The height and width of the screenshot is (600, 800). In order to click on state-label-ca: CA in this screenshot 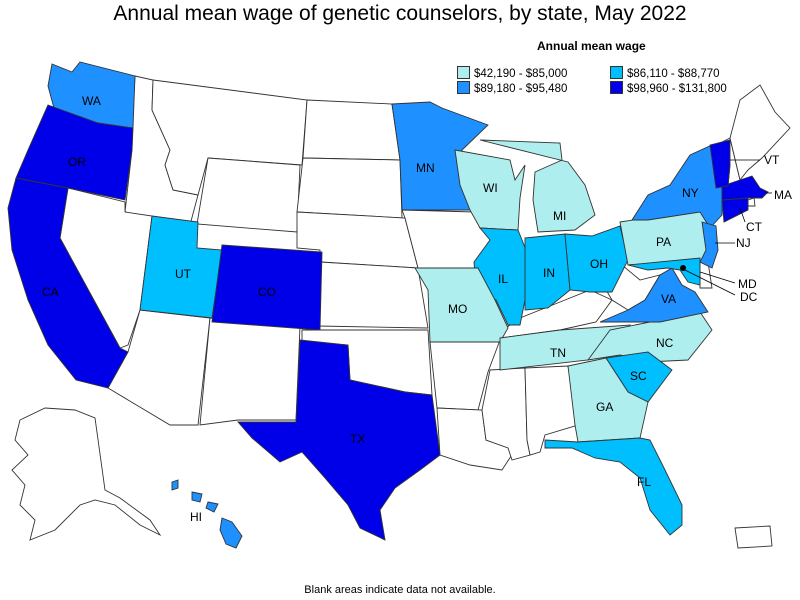, I will do `click(50, 292)`.